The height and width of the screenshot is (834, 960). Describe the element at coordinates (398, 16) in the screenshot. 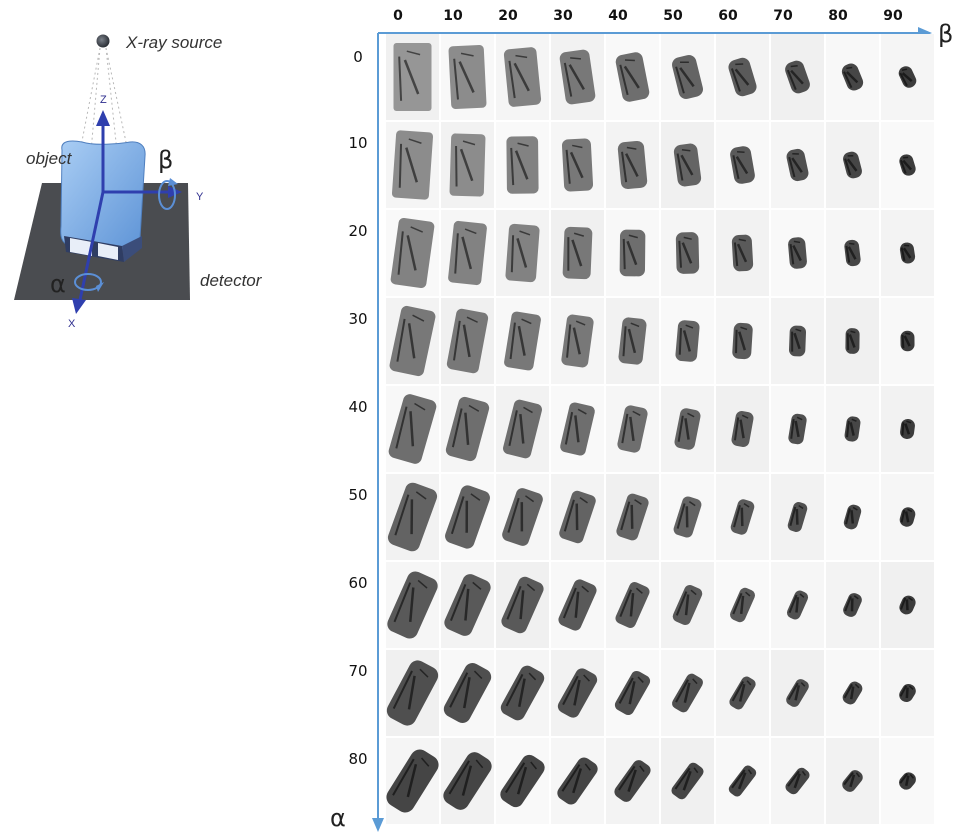

I see `beta-tick: 0` at that location.